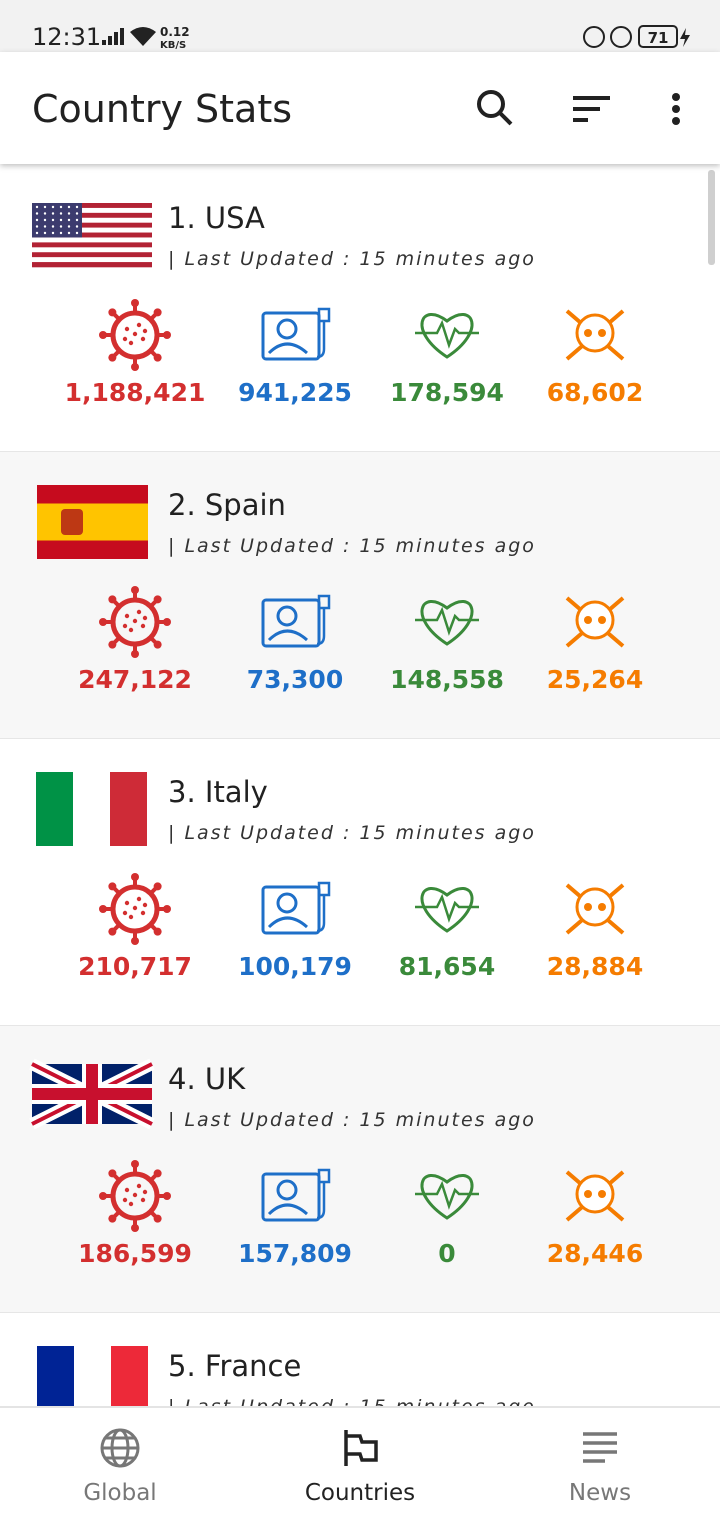 The width and height of the screenshot is (720, 1520). I want to click on stat-value: 186,599, so click(135, 1253).